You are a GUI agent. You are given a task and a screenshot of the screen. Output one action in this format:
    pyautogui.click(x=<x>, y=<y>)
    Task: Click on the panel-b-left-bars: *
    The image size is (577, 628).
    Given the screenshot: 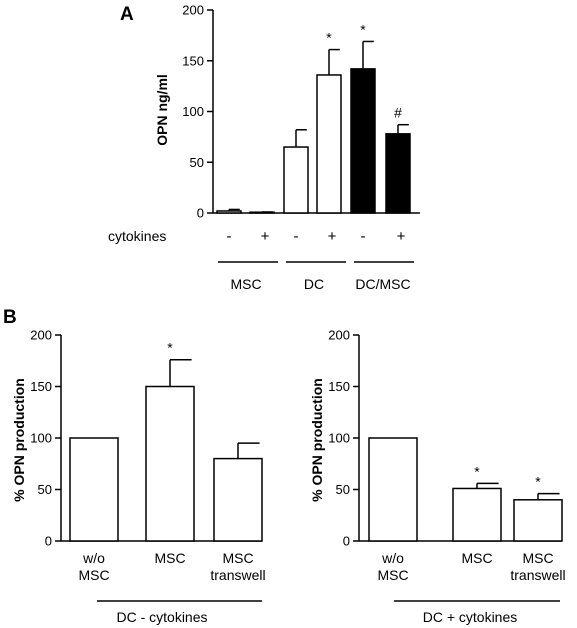 What is the action you would take?
    pyautogui.click(x=166, y=441)
    